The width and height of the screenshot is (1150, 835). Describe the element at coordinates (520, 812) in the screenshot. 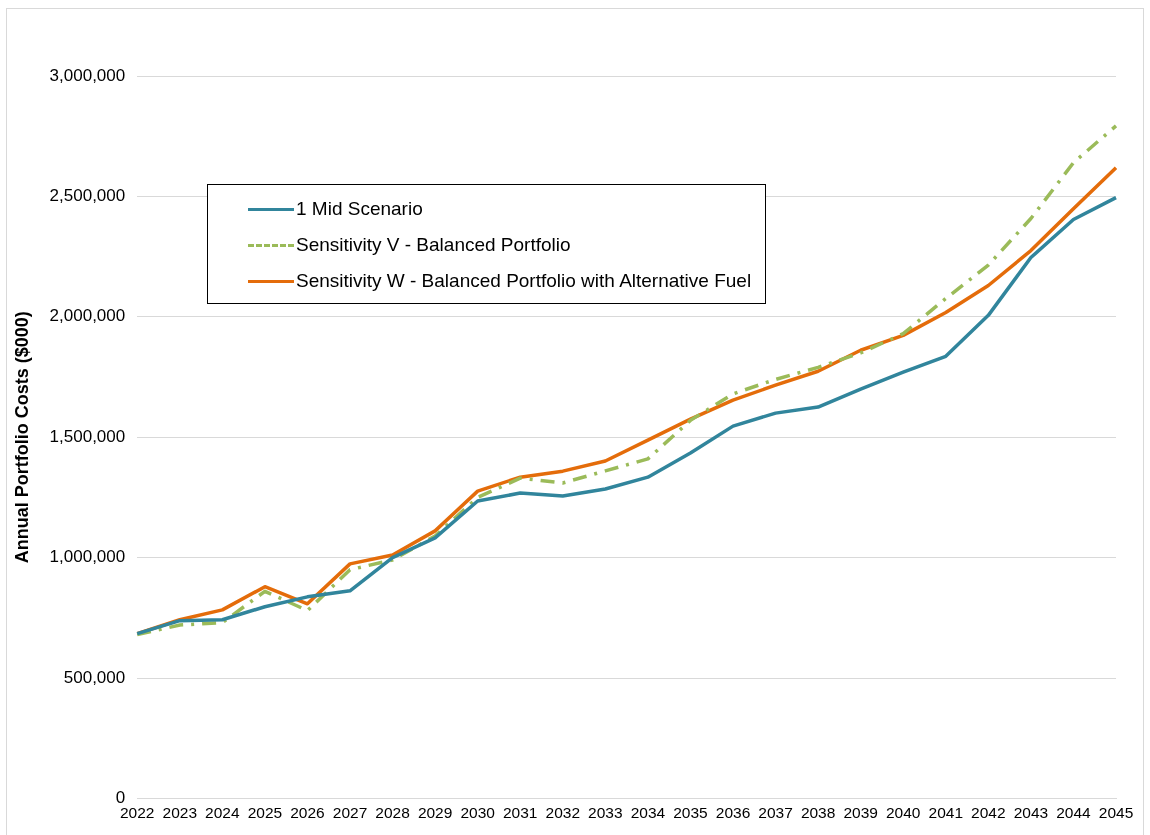

I see `x-tick-label: 2031` at that location.